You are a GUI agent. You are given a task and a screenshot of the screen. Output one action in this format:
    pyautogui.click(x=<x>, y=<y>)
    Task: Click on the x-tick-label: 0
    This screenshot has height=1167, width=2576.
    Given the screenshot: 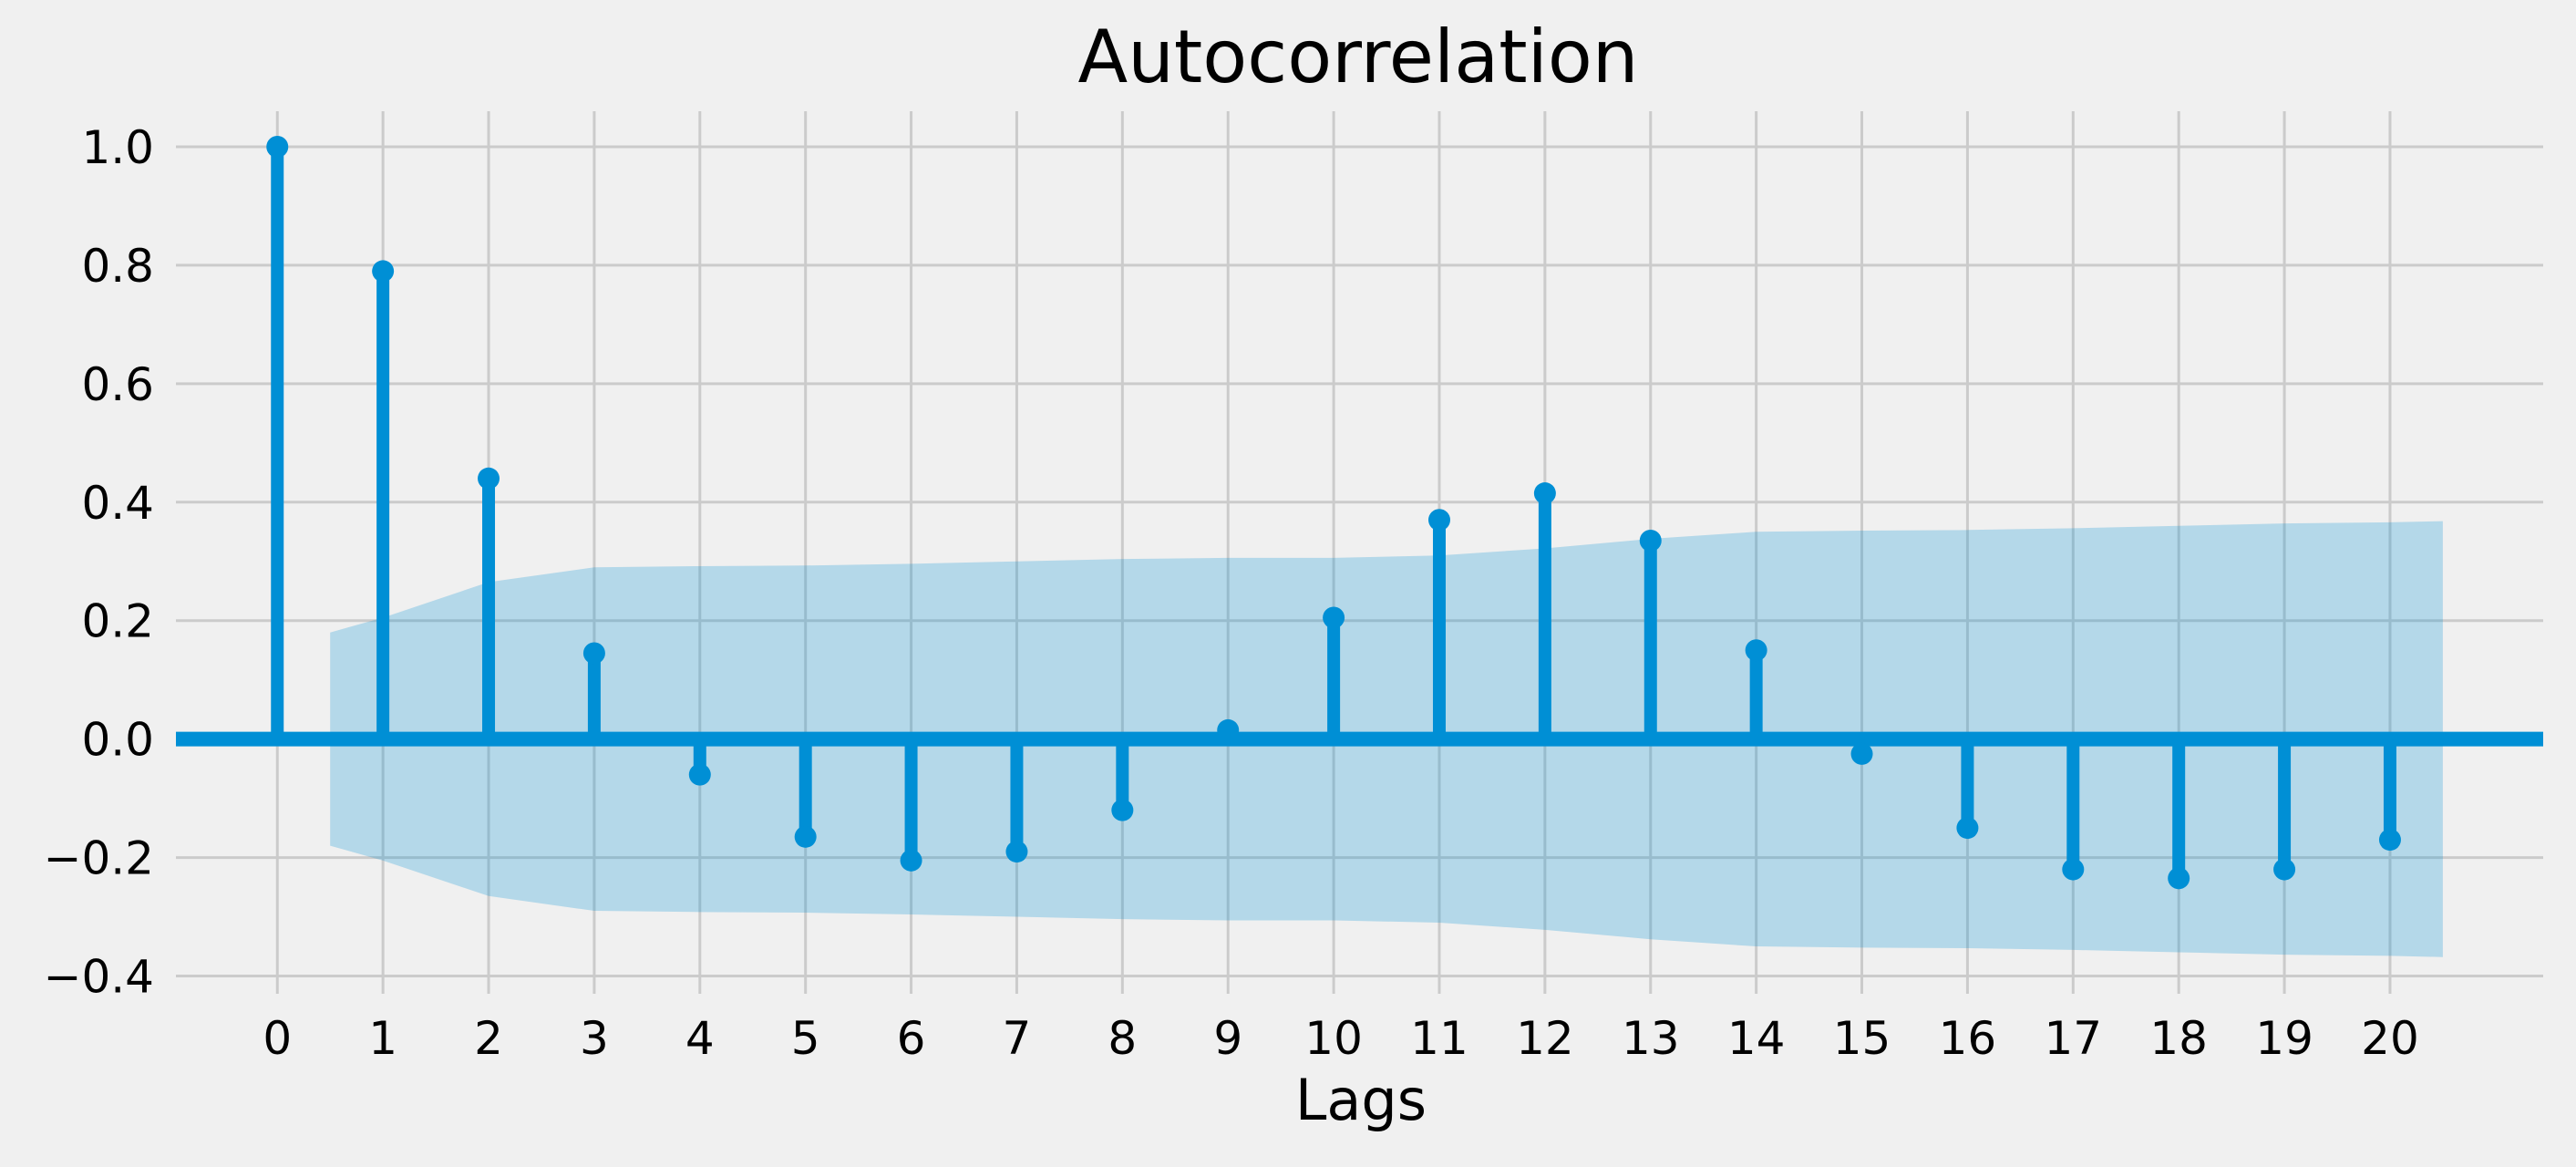 What is the action you would take?
    pyautogui.click(x=277, y=1038)
    